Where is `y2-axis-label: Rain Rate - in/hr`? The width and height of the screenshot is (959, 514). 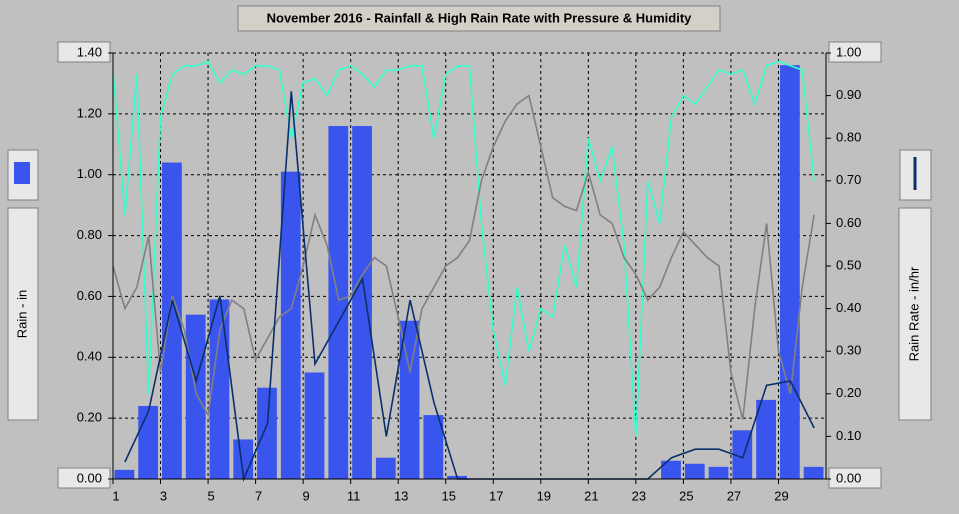 y2-axis-label: Rain Rate - in/hr is located at coordinates (913, 313).